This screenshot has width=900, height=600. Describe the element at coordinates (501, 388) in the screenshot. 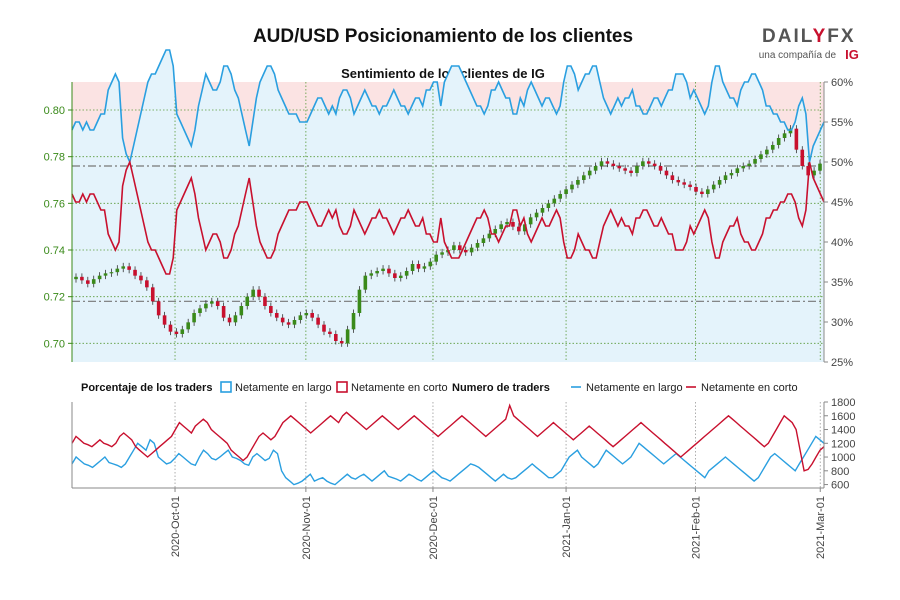

I see `legend-num-label: Numero de traders` at that location.